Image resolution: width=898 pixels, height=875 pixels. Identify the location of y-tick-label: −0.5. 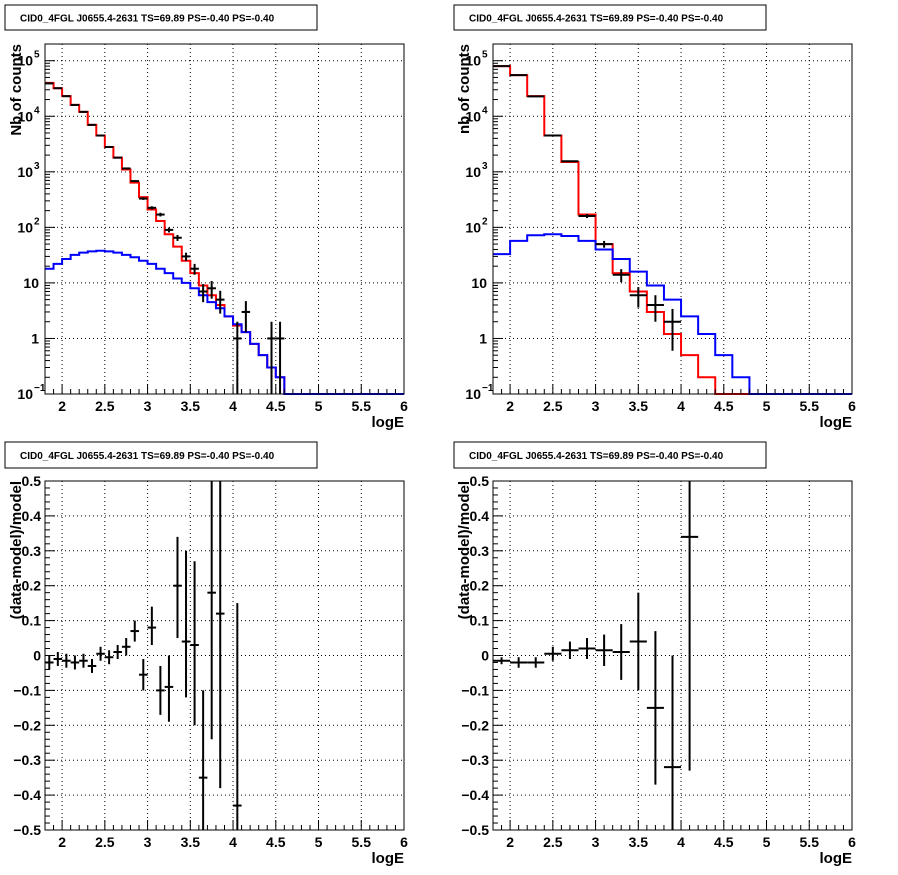
(475, 830).